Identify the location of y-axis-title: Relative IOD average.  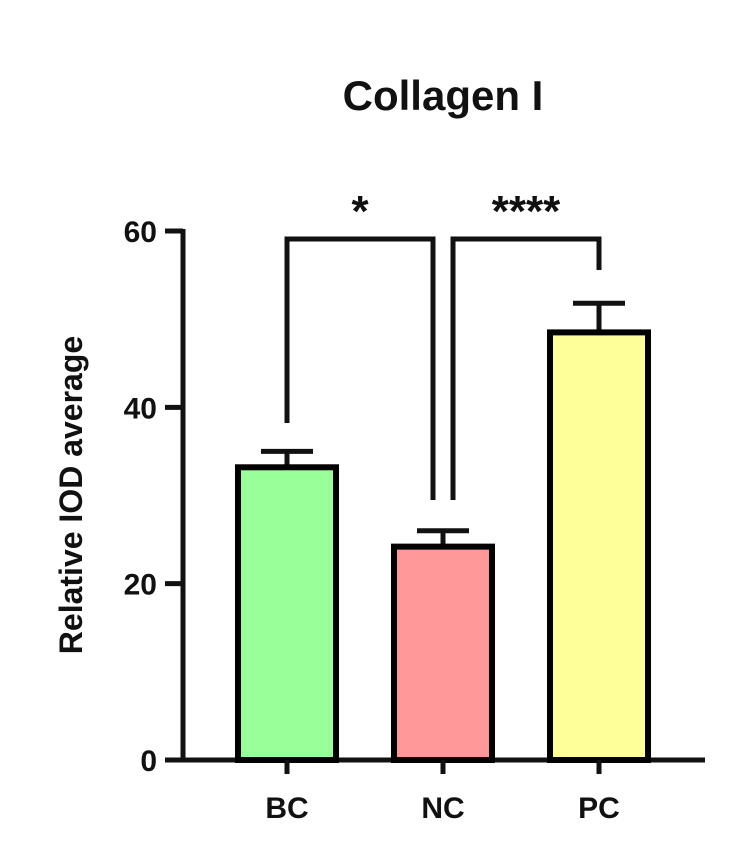
(71, 495).